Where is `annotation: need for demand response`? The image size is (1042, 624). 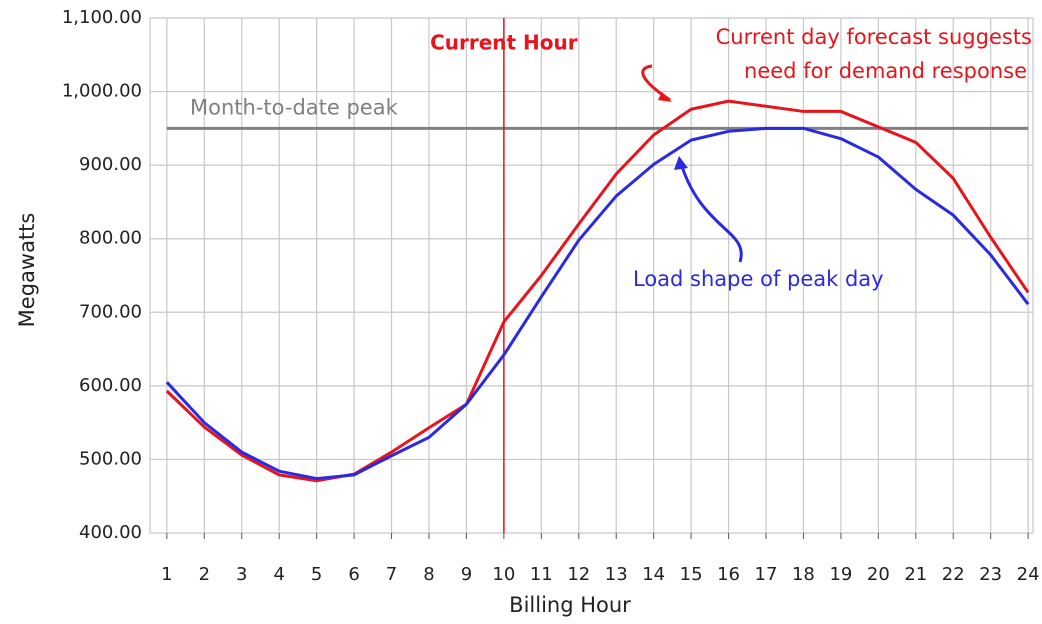
annotation: need for demand response is located at coordinates (885, 71).